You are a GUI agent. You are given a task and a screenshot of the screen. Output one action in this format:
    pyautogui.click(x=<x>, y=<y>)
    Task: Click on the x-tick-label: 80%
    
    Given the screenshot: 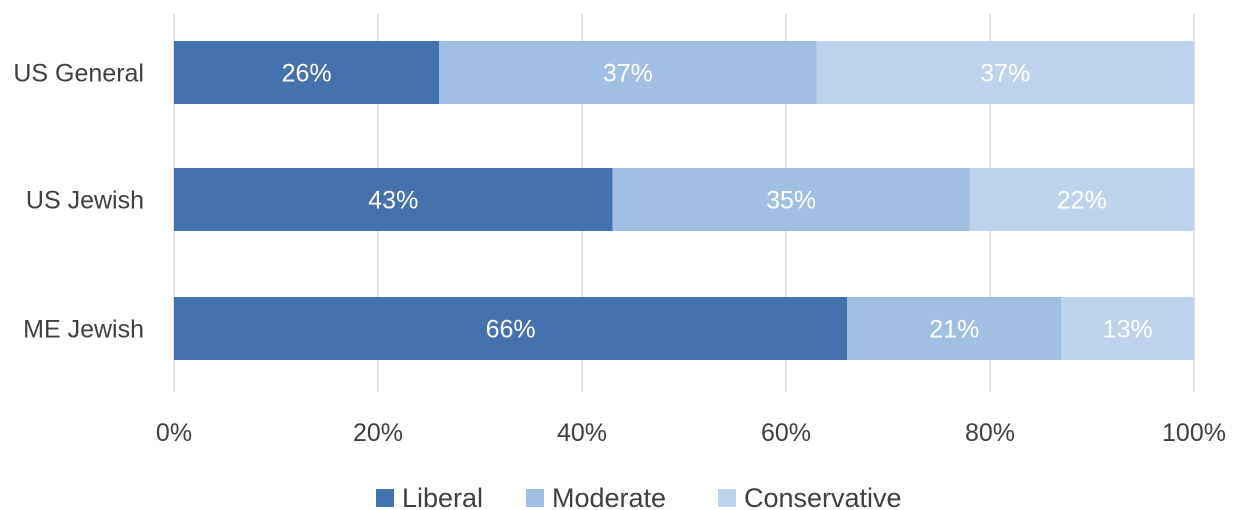 What is the action you would take?
    pyautogui.click(x=990, y=433)
    